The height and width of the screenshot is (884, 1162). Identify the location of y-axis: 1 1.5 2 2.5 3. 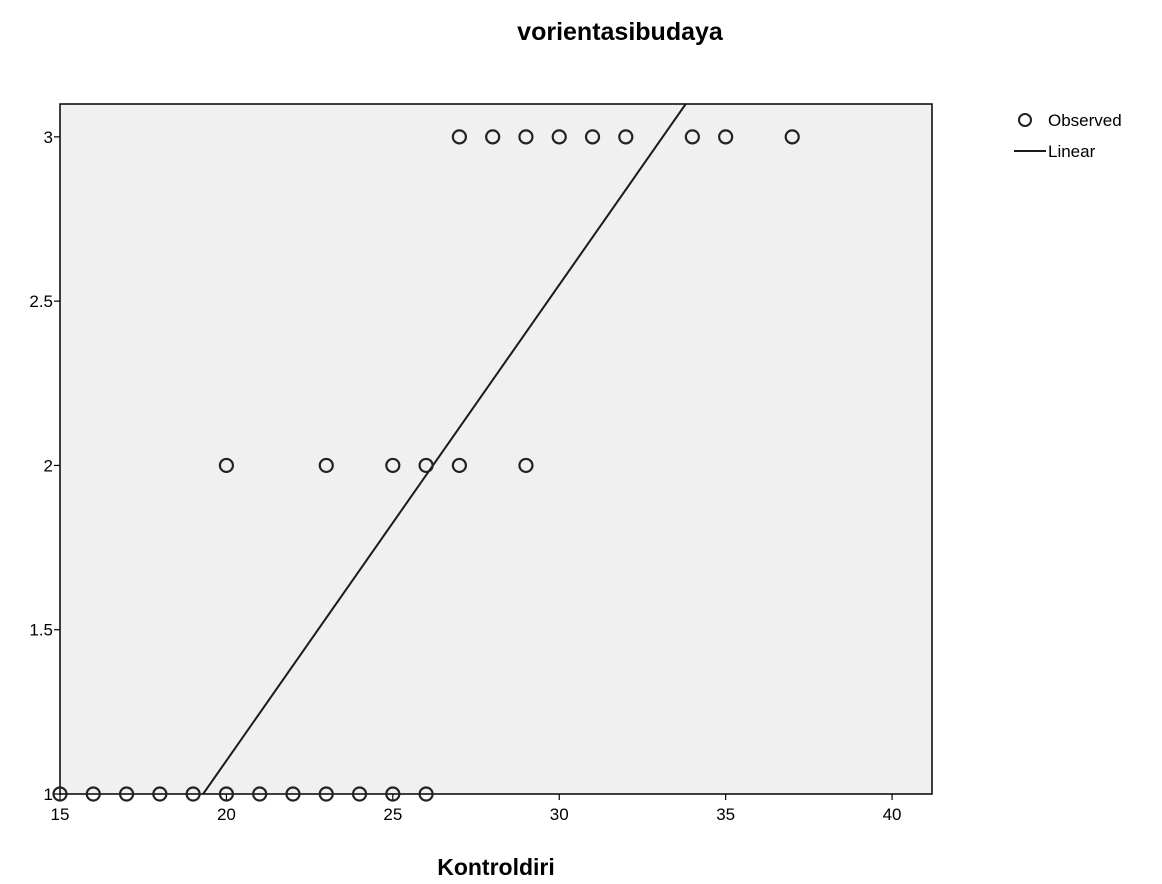
(44, 466).